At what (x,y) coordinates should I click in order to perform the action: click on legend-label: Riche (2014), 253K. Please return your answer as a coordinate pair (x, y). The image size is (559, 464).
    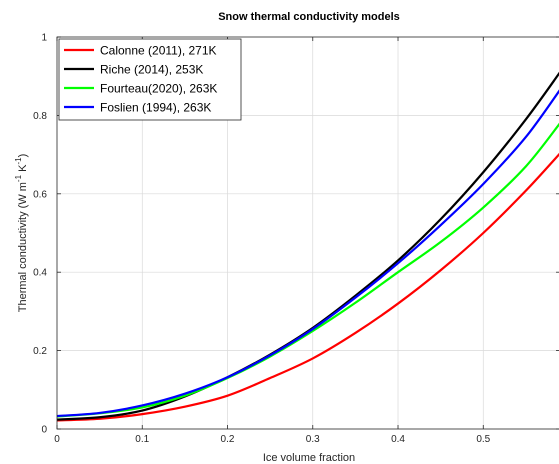
    Looking at the image, I should click on (151, 70).